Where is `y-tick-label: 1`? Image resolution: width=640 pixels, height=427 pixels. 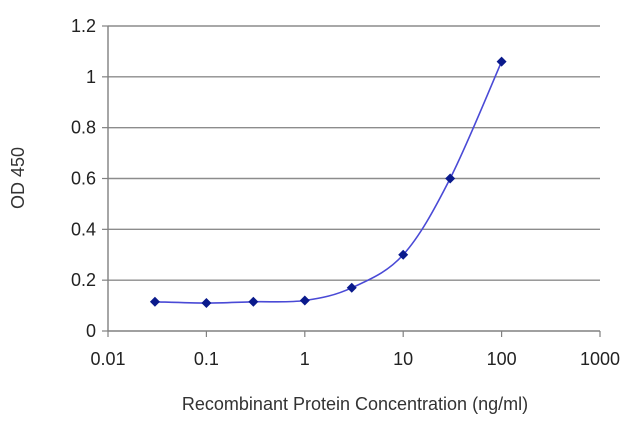 y-tick-label: 1 is located at coordinates (91, 77).